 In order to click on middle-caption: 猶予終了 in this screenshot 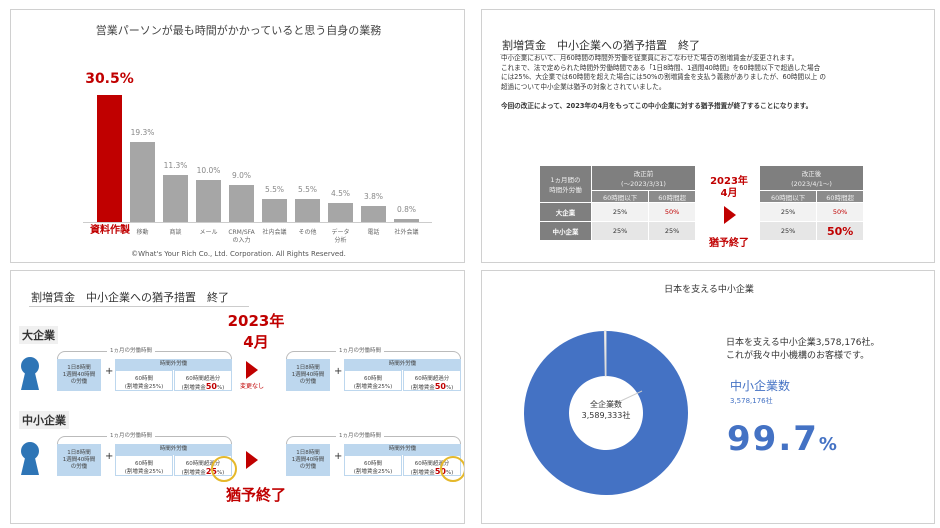, I will do `click(729, 243)`.